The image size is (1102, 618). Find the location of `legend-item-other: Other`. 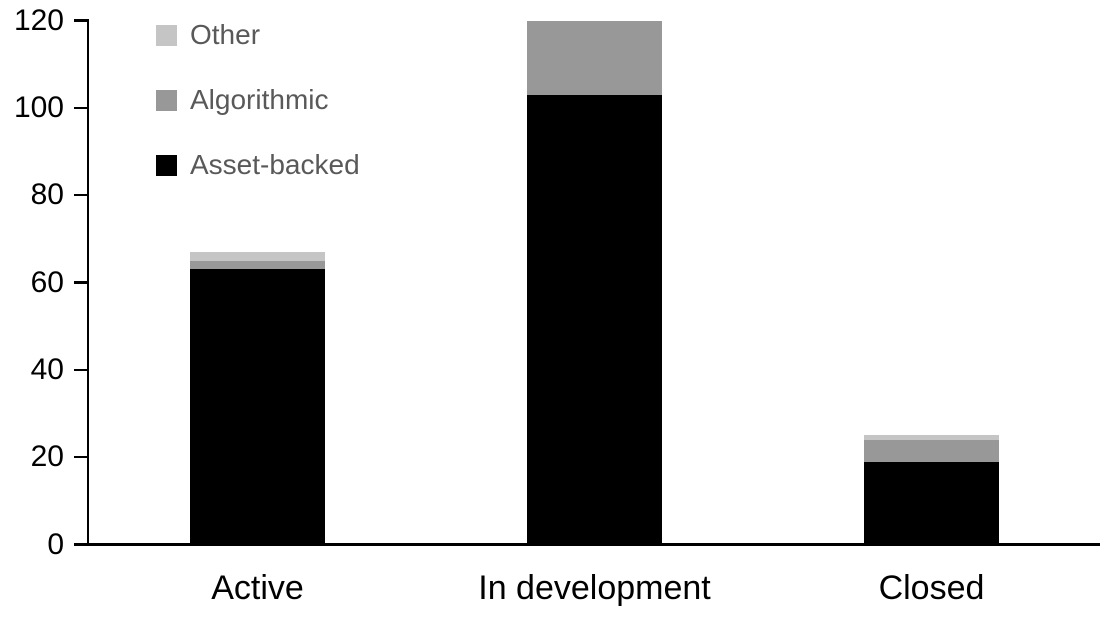

legend-item-other: Other is located at coordinates (258, 35).